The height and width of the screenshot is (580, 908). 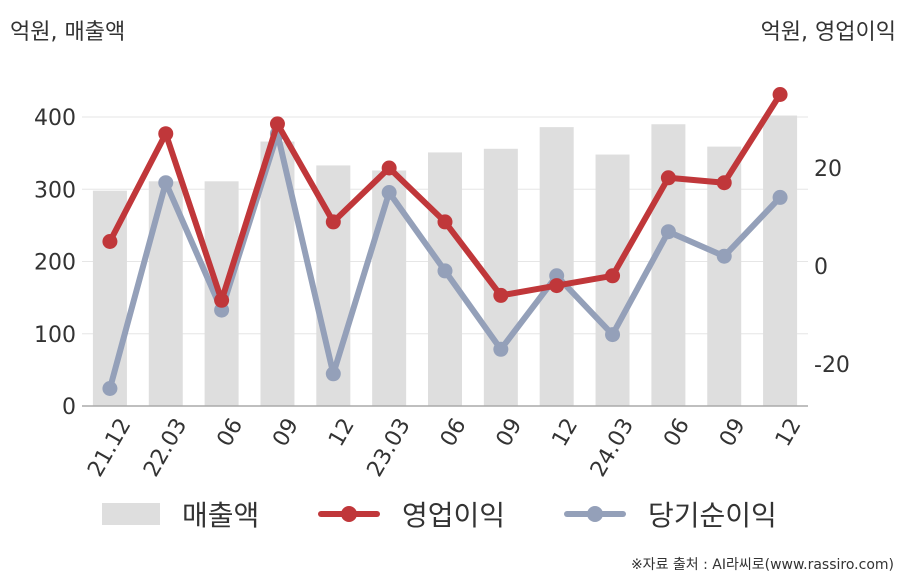 What do you see at coordinates (712, 515) in the screenshot?
I see `legend-label-net-income: 당기순이익` at bounding box center [712, 515].